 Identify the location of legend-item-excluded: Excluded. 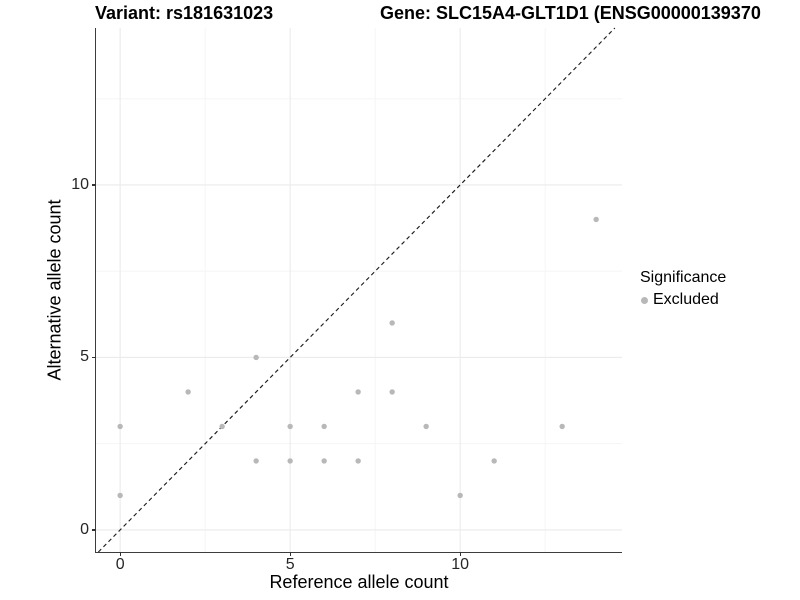
(683, 300).